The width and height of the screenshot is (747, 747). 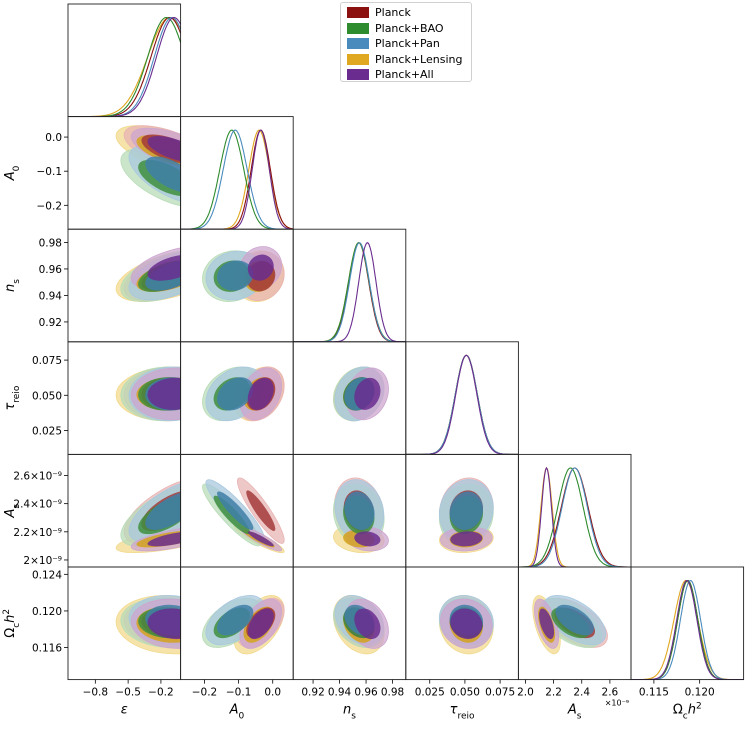 I want to click on legend-item: Planck+All, so click(x=409, y=75).